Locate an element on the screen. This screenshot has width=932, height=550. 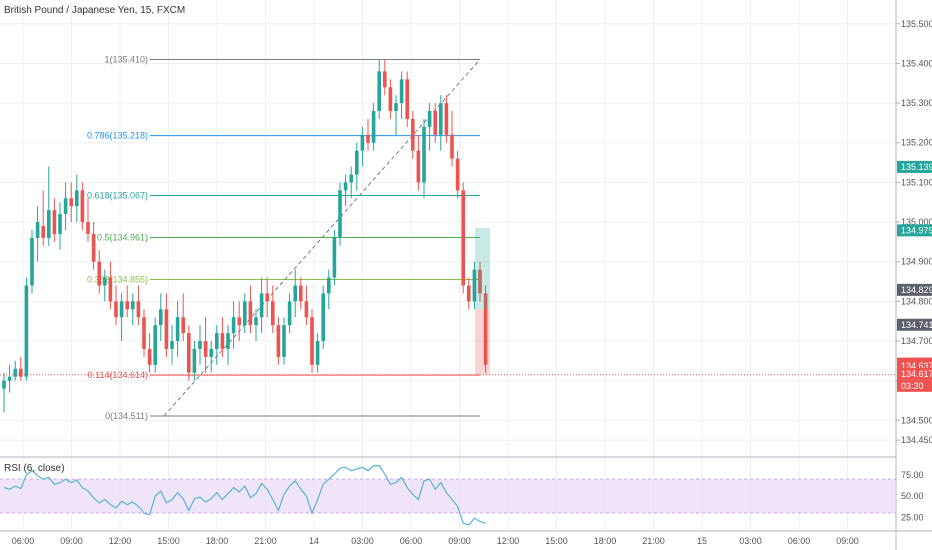
position-target-zone is located at coordinates (482, 269).